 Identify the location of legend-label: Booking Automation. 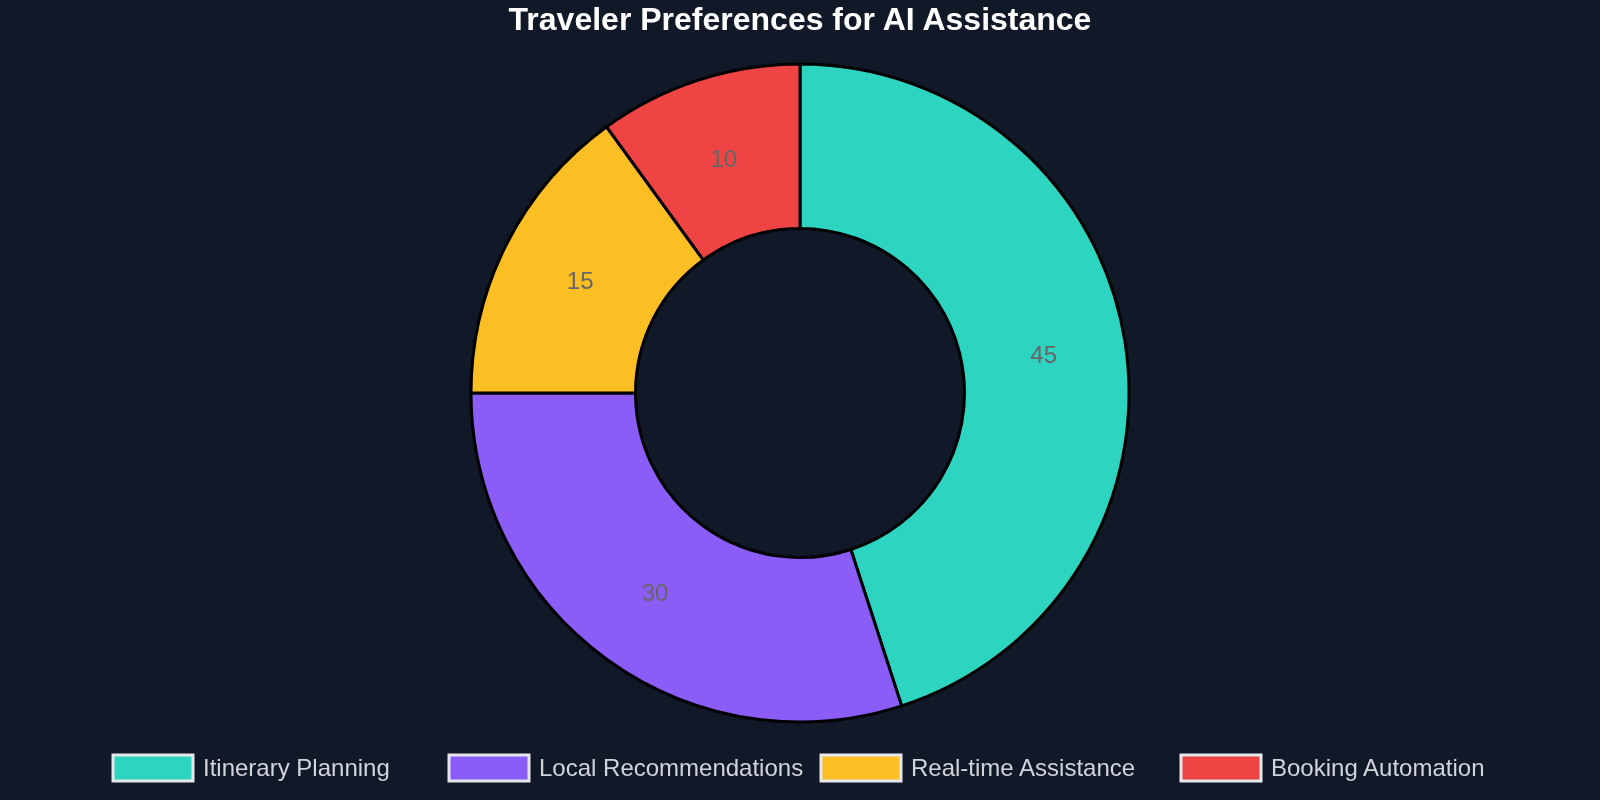
(1378, 768).